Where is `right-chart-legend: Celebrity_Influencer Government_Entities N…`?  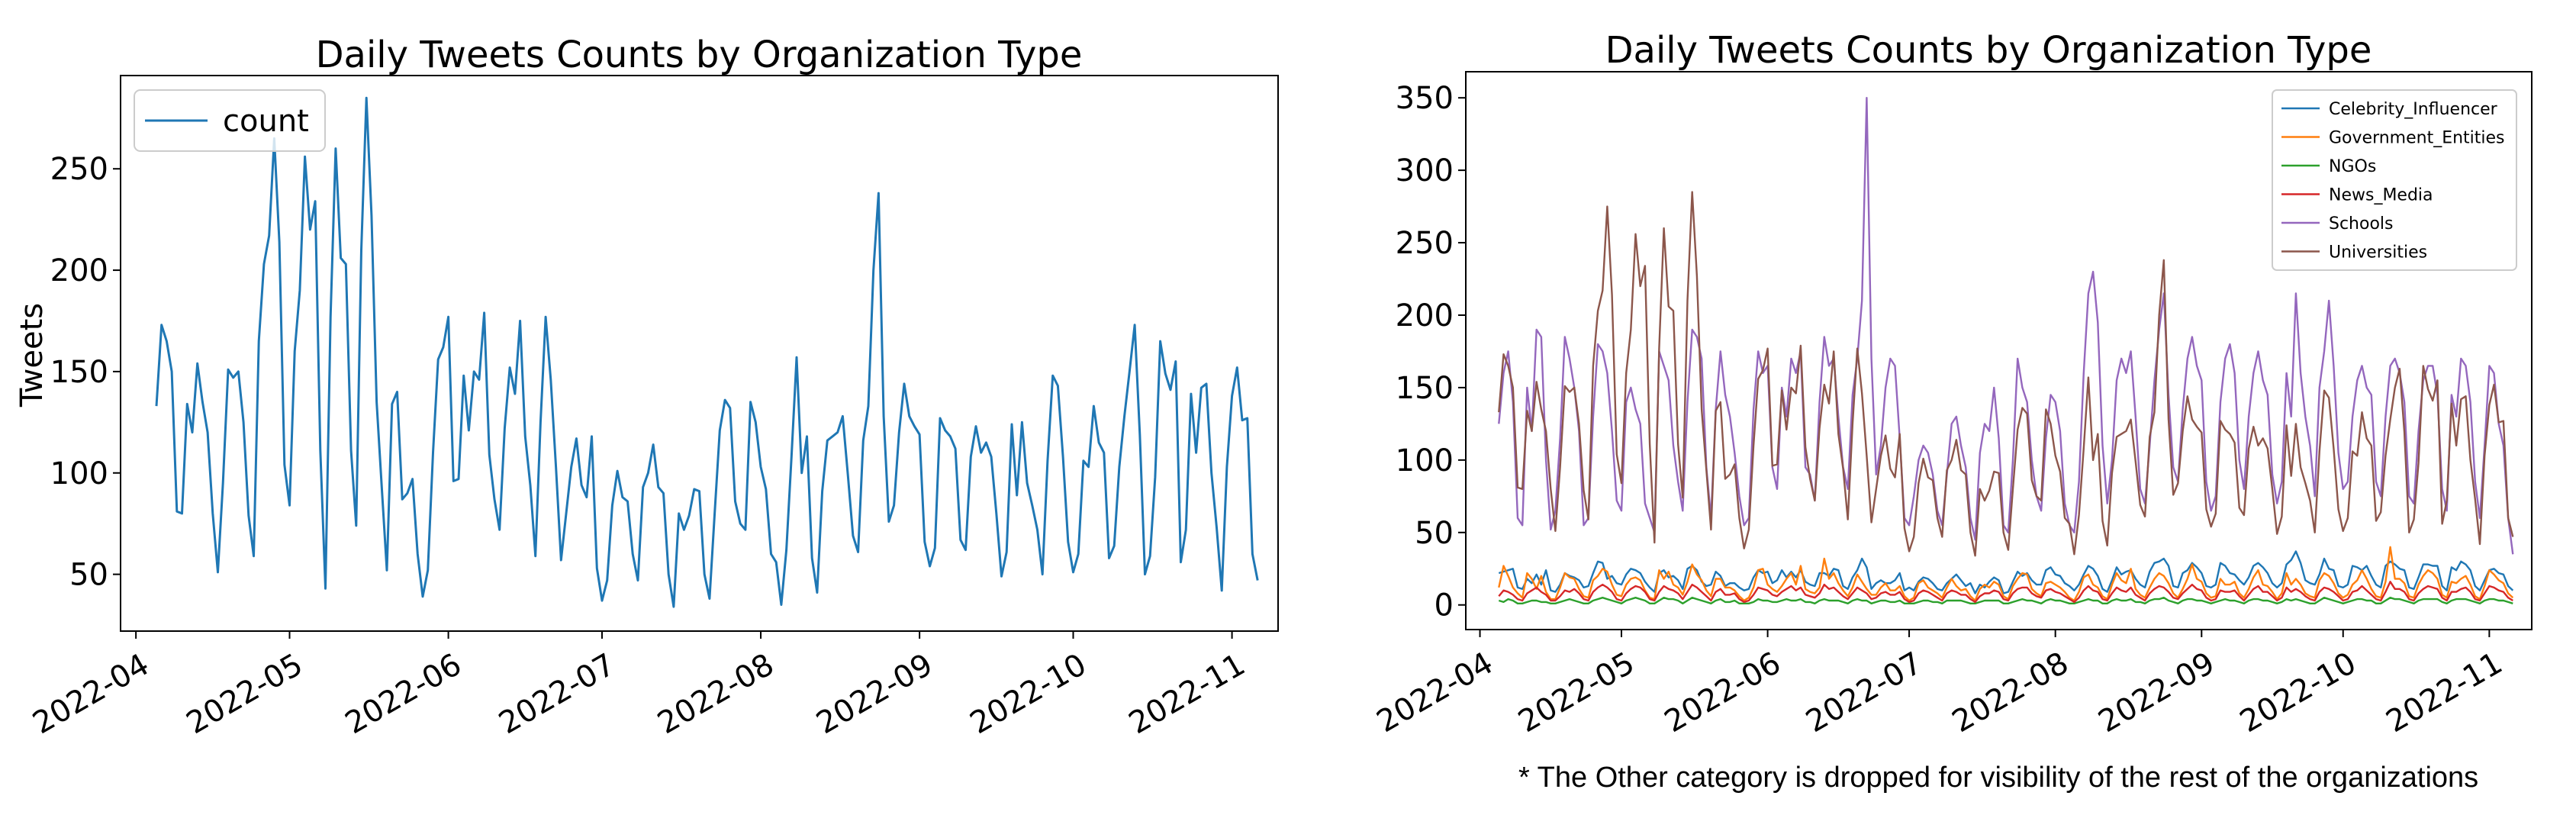
right-chart-legend: Celebrity_Influencer Government_Entities N… is located at coordinates (2394, 180).